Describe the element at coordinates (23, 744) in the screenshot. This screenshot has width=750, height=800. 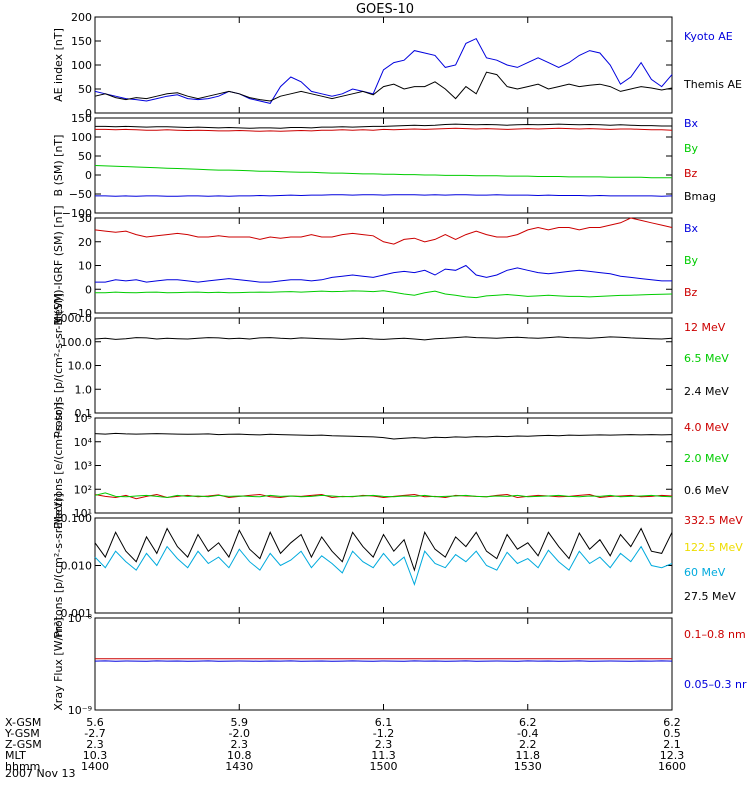
I see `footer-row-label: Z-GSM` at that location.